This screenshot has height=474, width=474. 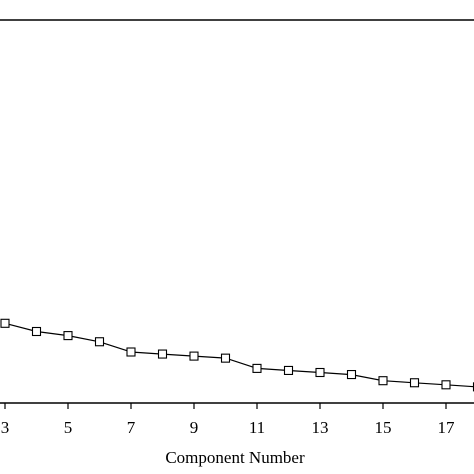 I want to click on x-tick-labels: 3 5 7 9 11 13 15 17, so click(x=228, y=427).